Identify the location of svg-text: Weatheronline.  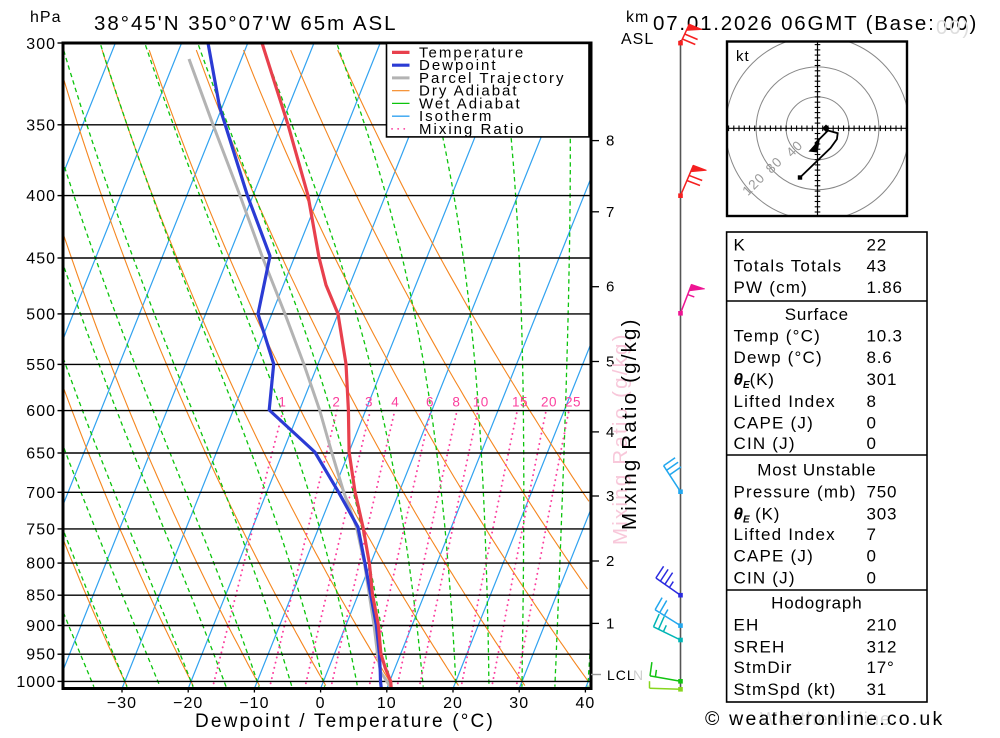
(825, 719).